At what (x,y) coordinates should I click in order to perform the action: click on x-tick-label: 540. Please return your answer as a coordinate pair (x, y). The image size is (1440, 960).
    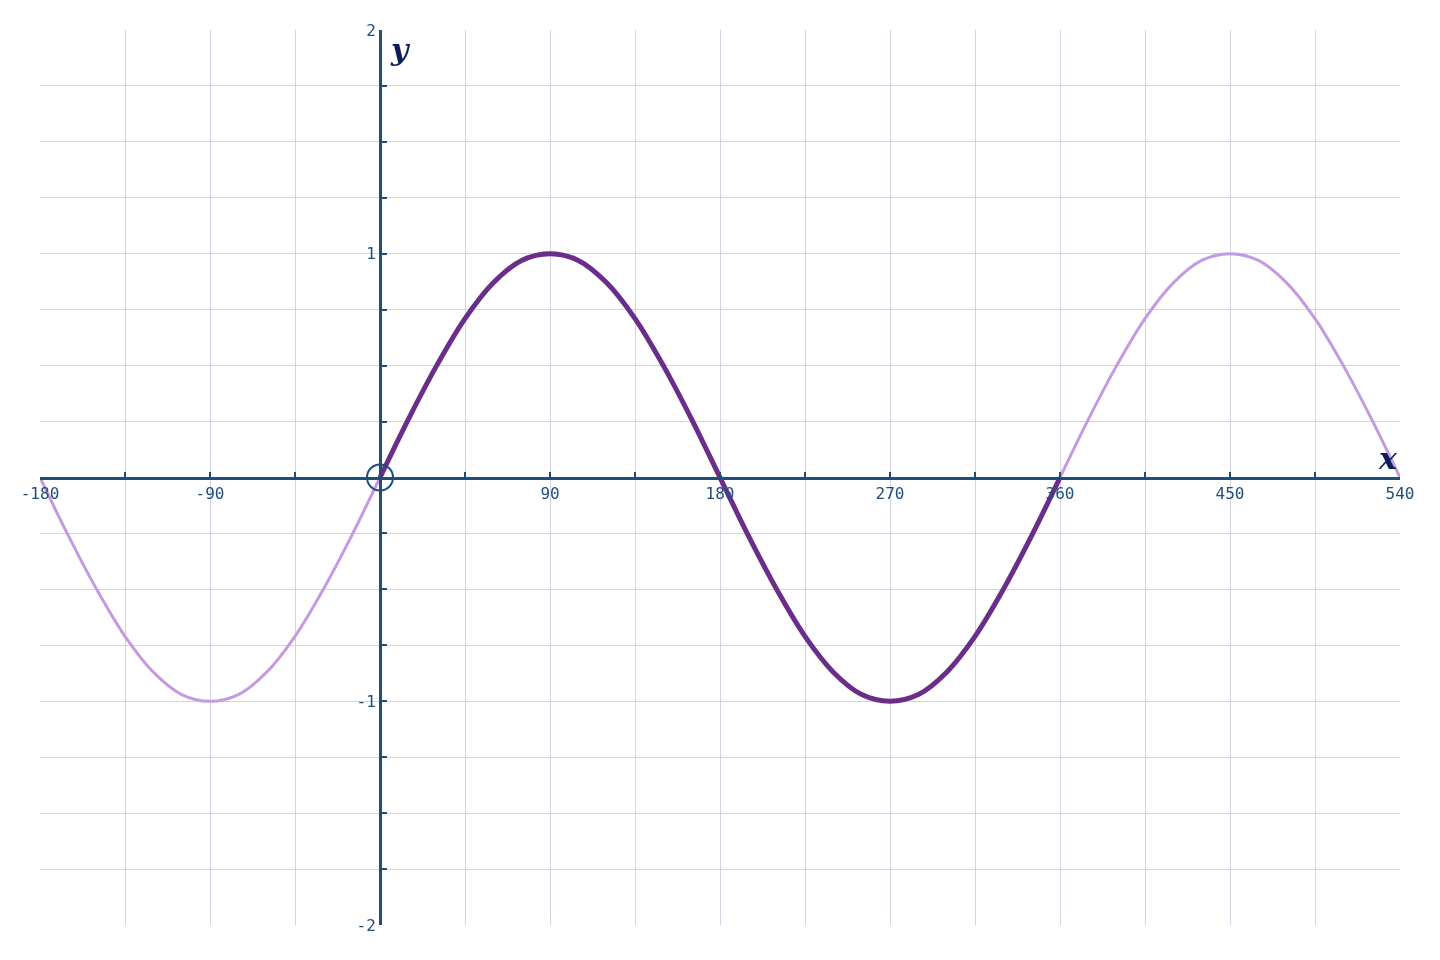
    Looking at the image, I should click on (1400, 493).